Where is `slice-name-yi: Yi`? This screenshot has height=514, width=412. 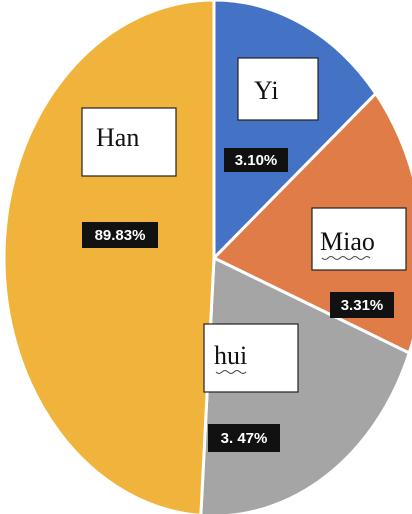
slice-name-yi: Yi is located at coordinates (266, 90).